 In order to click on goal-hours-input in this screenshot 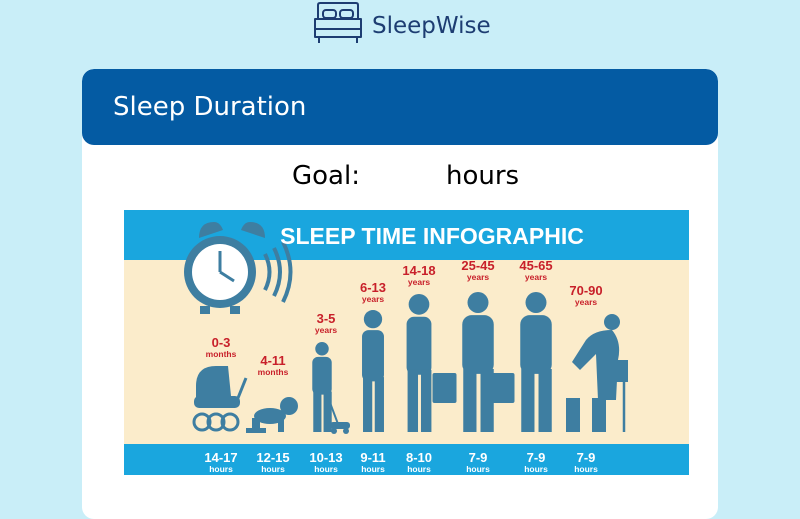, I will do `click(406, 179)`.